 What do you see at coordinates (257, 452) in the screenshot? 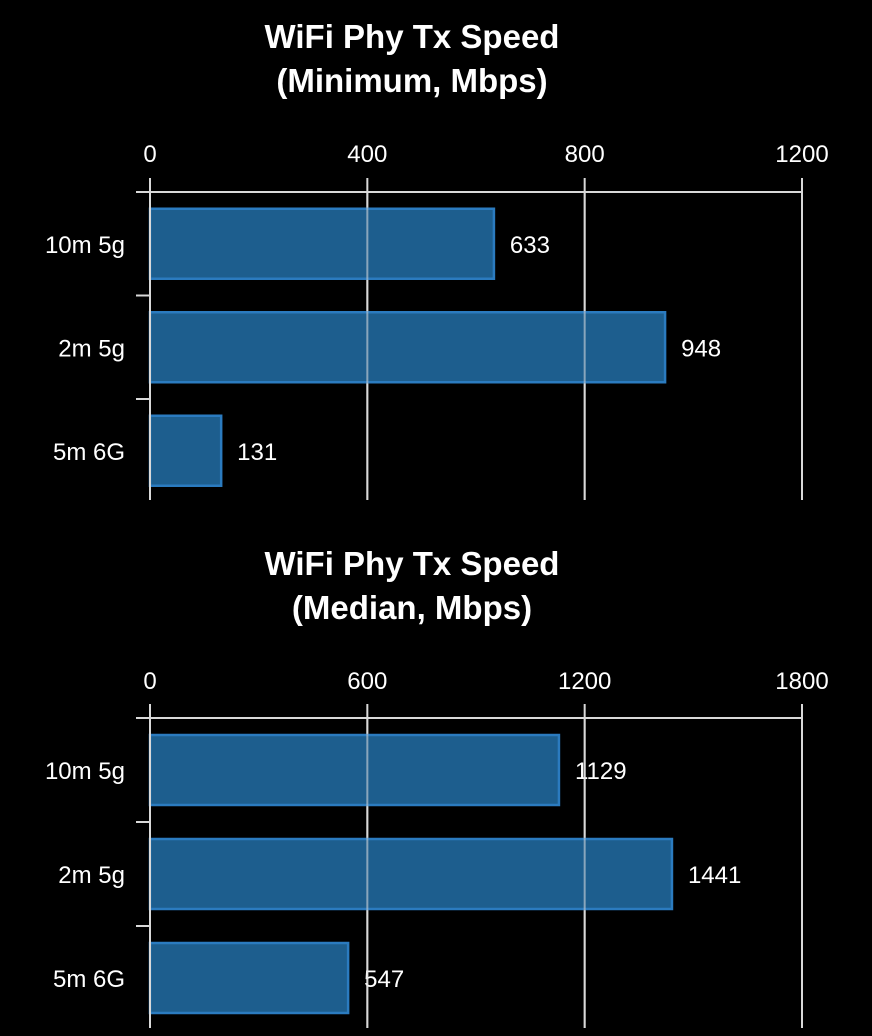
I see `data-label: 131` at bounding box center [257, 452].